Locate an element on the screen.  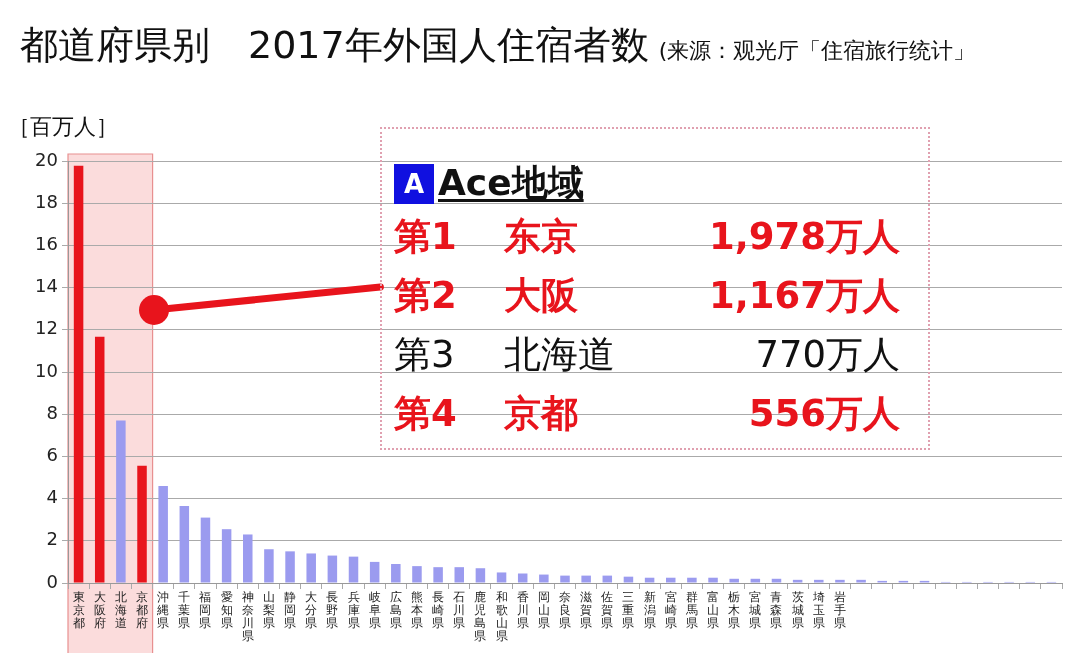
y-tick-label: 2 is located at coordinates (52, 539).